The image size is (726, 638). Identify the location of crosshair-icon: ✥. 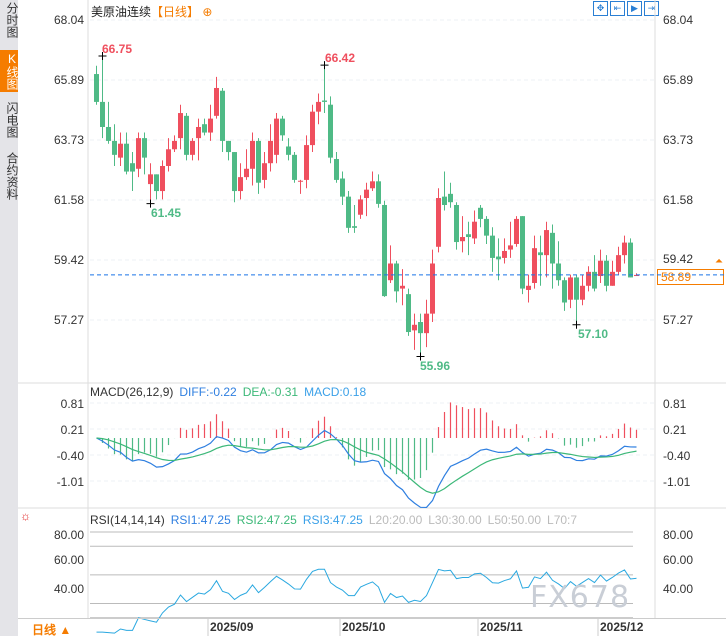
(600, 8).